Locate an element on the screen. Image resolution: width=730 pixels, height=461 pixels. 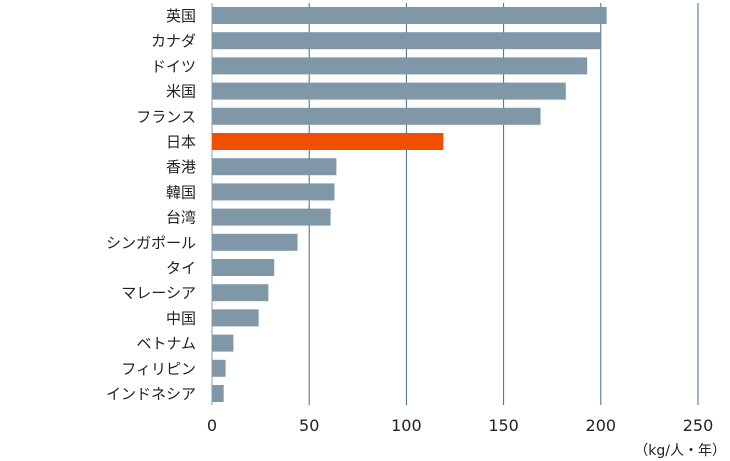
category-label-4: フランス is located at coordinates (166, 117).